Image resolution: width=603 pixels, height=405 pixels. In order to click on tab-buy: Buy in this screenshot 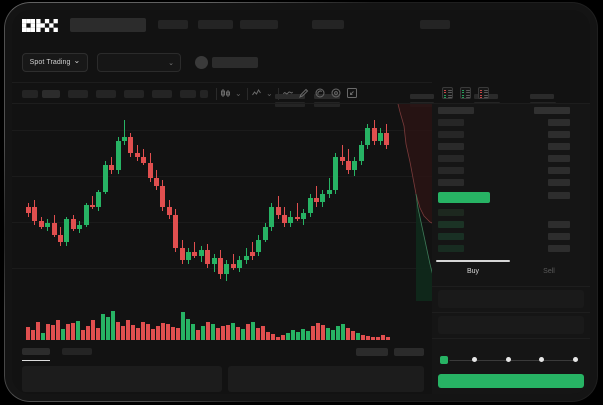, I will do `click(473, 271)`.